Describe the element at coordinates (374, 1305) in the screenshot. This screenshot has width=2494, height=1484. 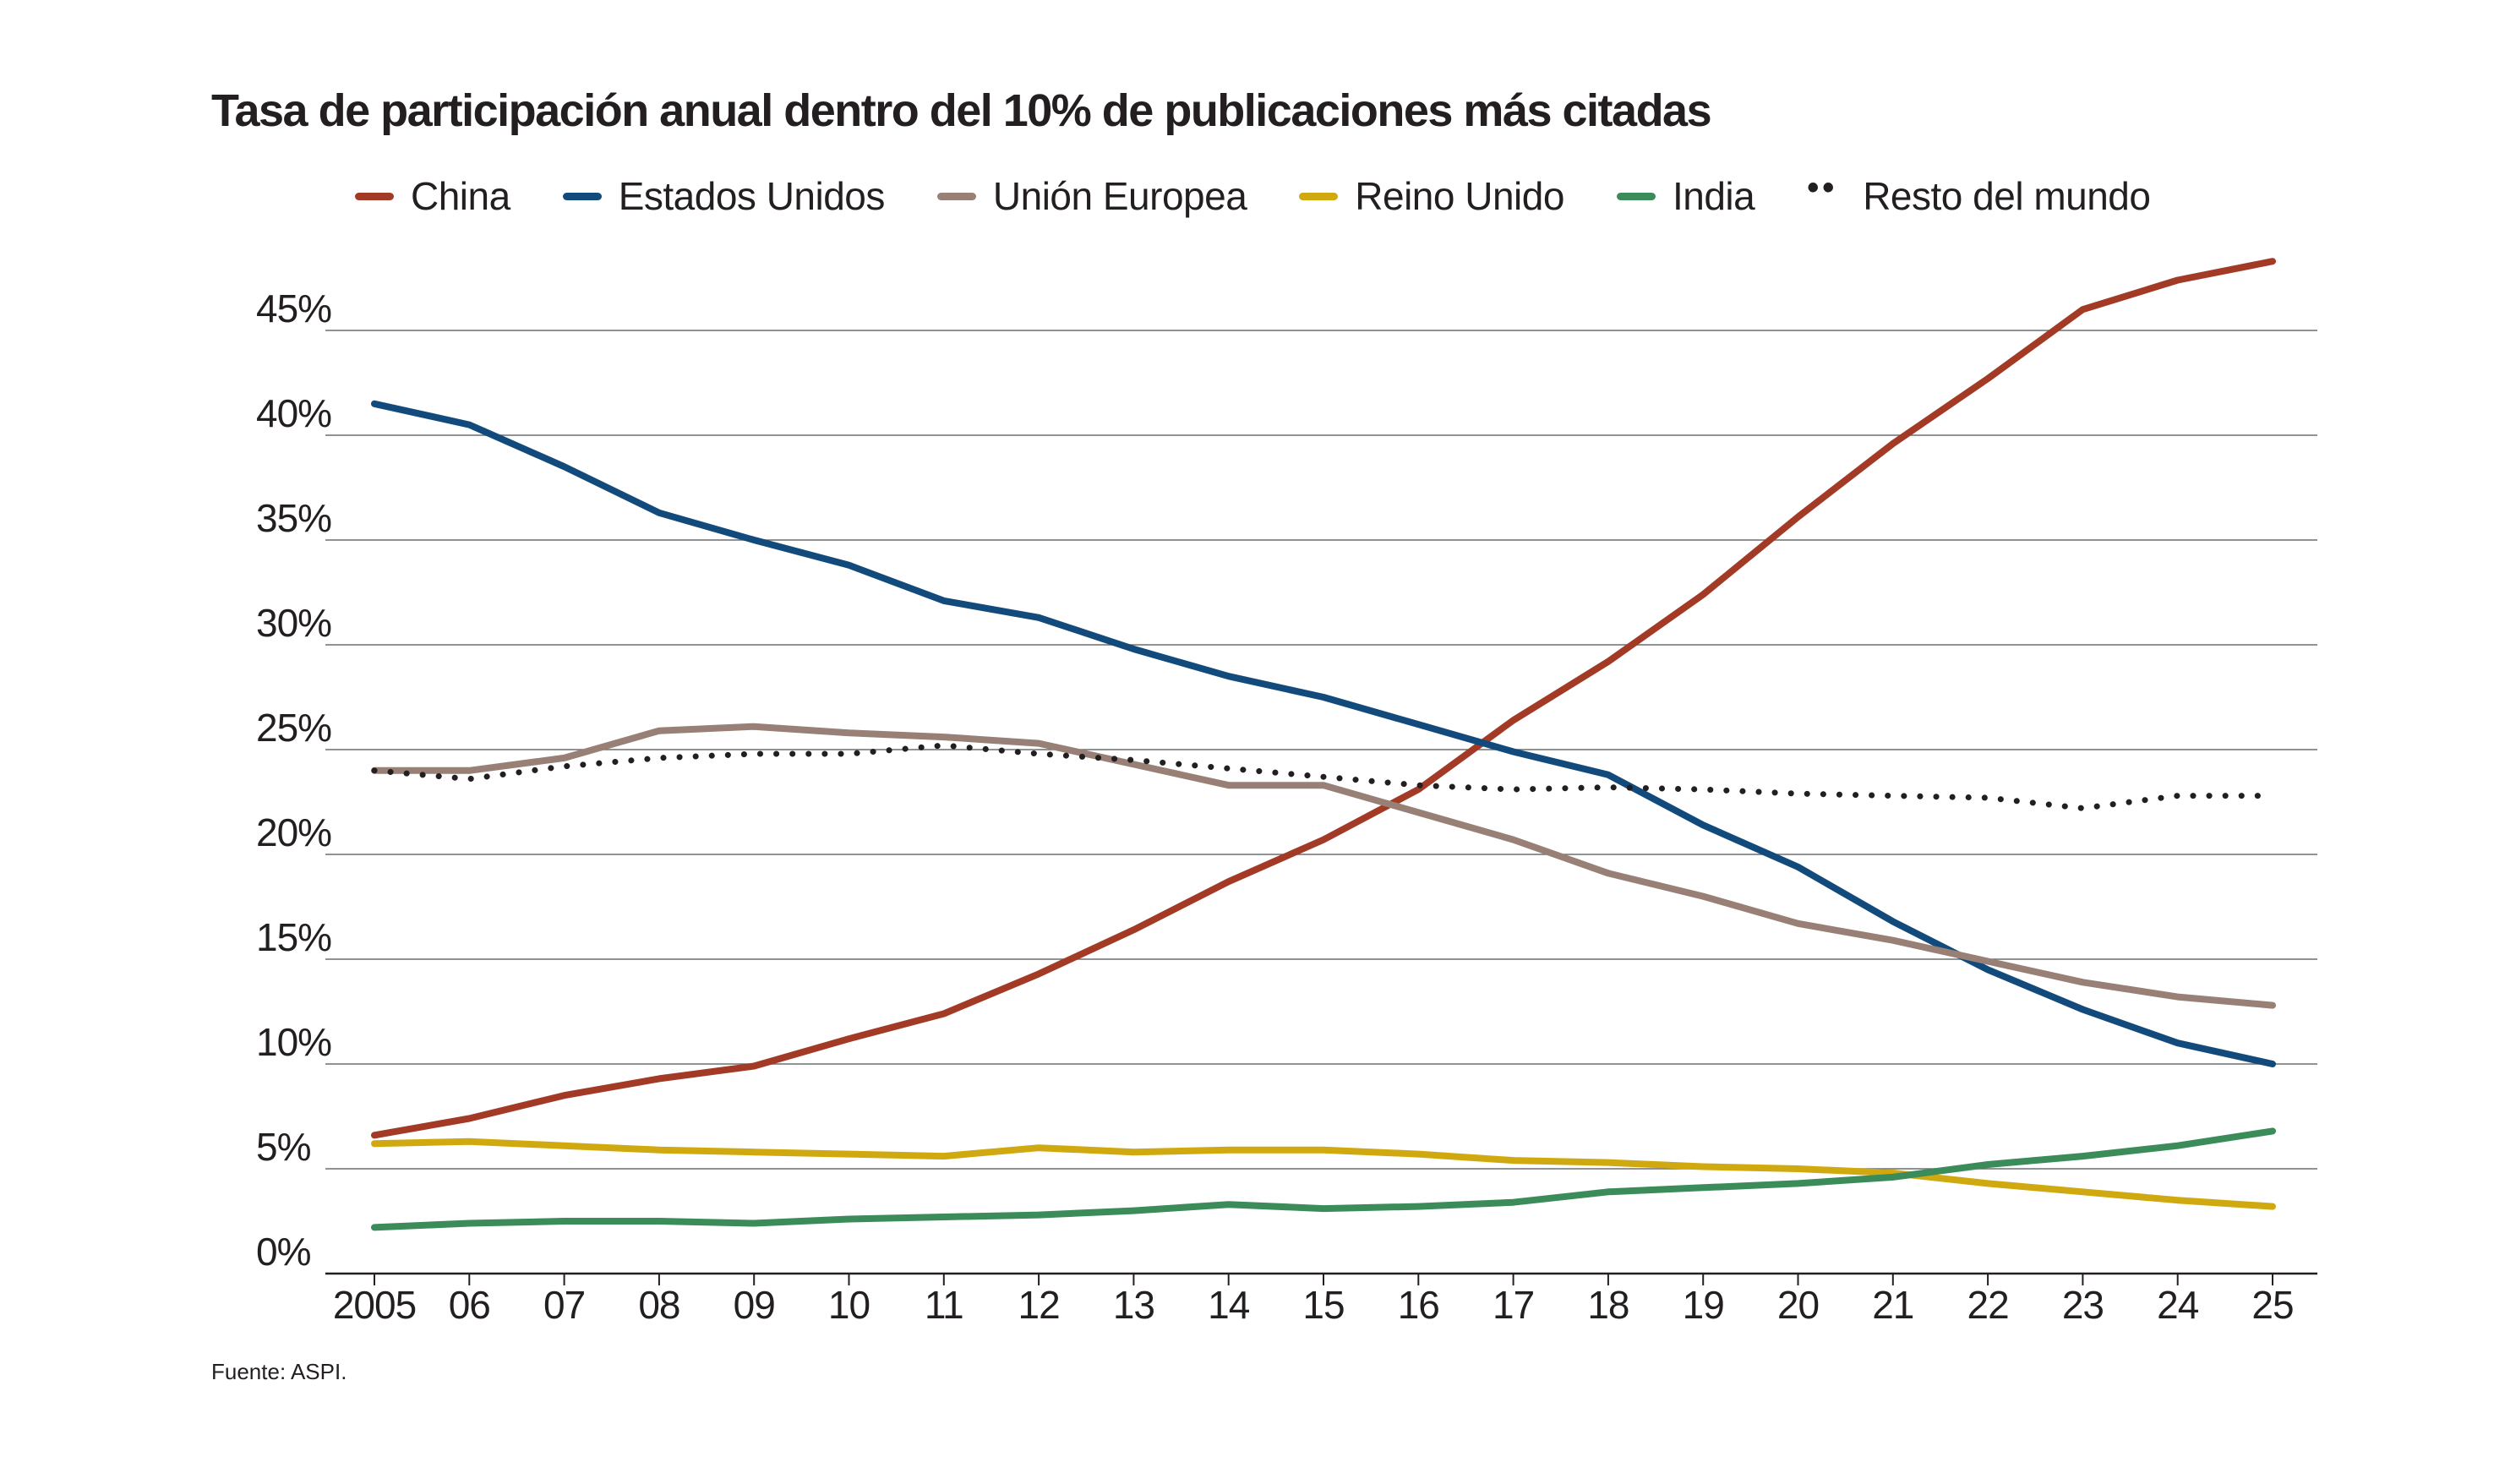
I see `x-tick-label: 2005` at that location.